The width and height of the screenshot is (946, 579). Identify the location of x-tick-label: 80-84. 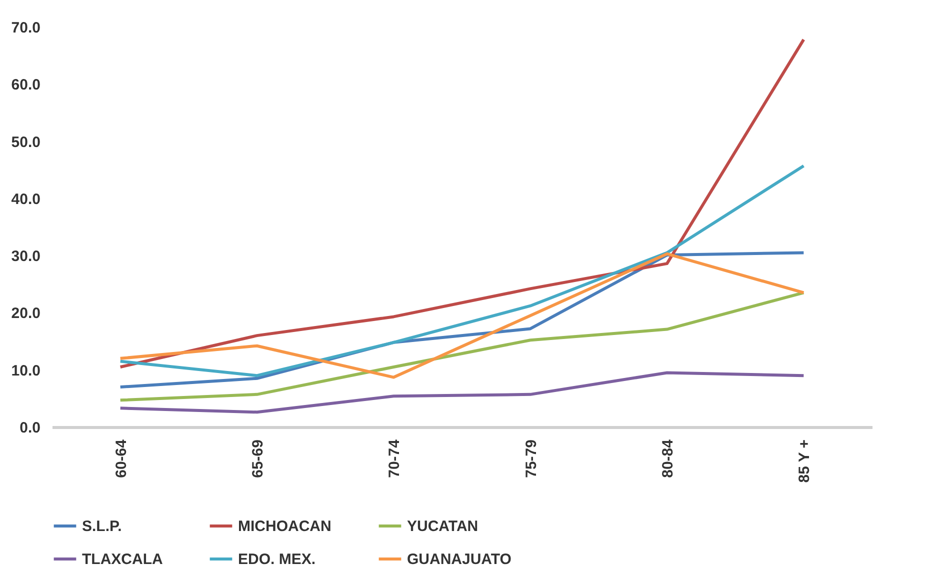
(668, 458).